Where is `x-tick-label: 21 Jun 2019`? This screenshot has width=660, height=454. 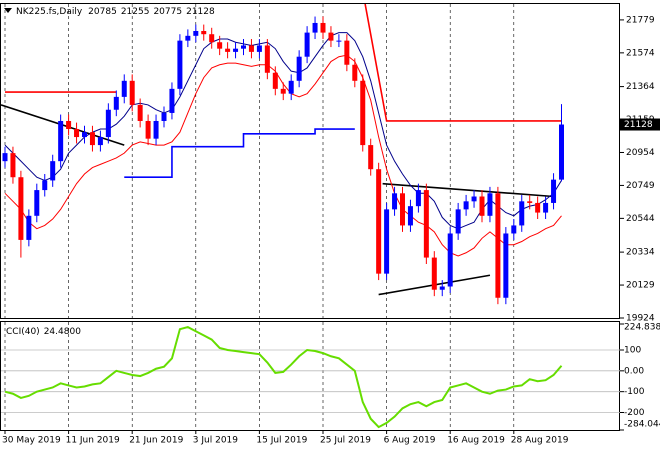 x-tick-label: 21 Jun 2019 is located at coordinates (156, 441).